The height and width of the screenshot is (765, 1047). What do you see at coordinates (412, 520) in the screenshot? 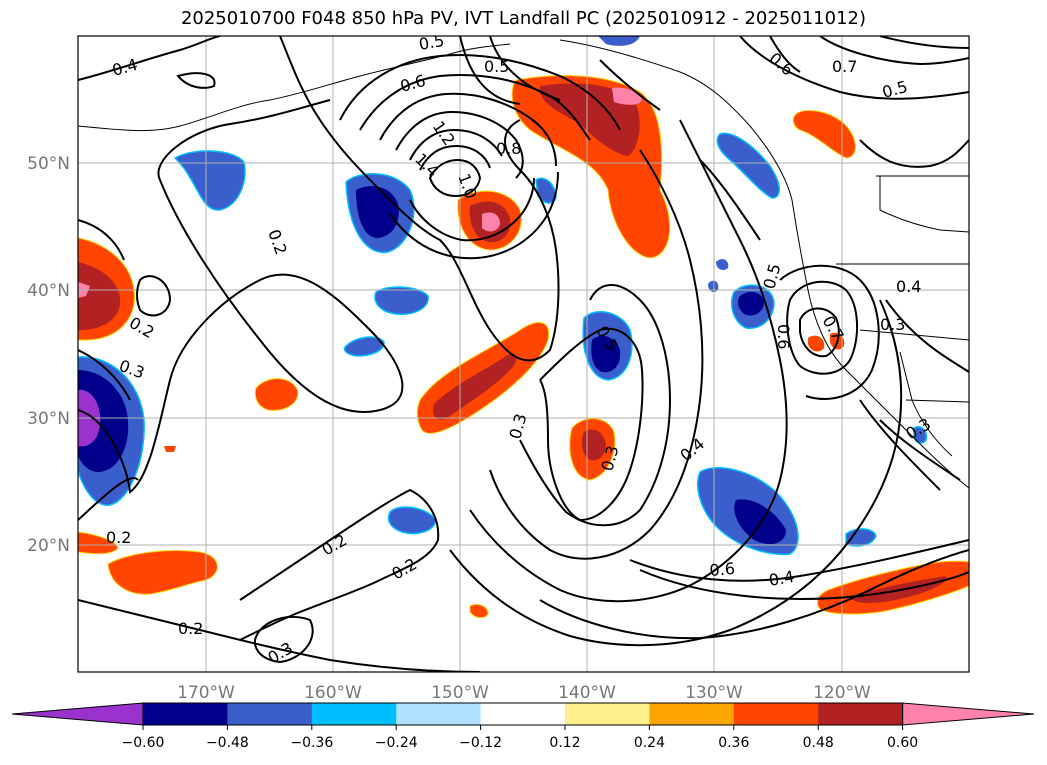
I see `shade-negative-small3` at bounding box center [412, 520].